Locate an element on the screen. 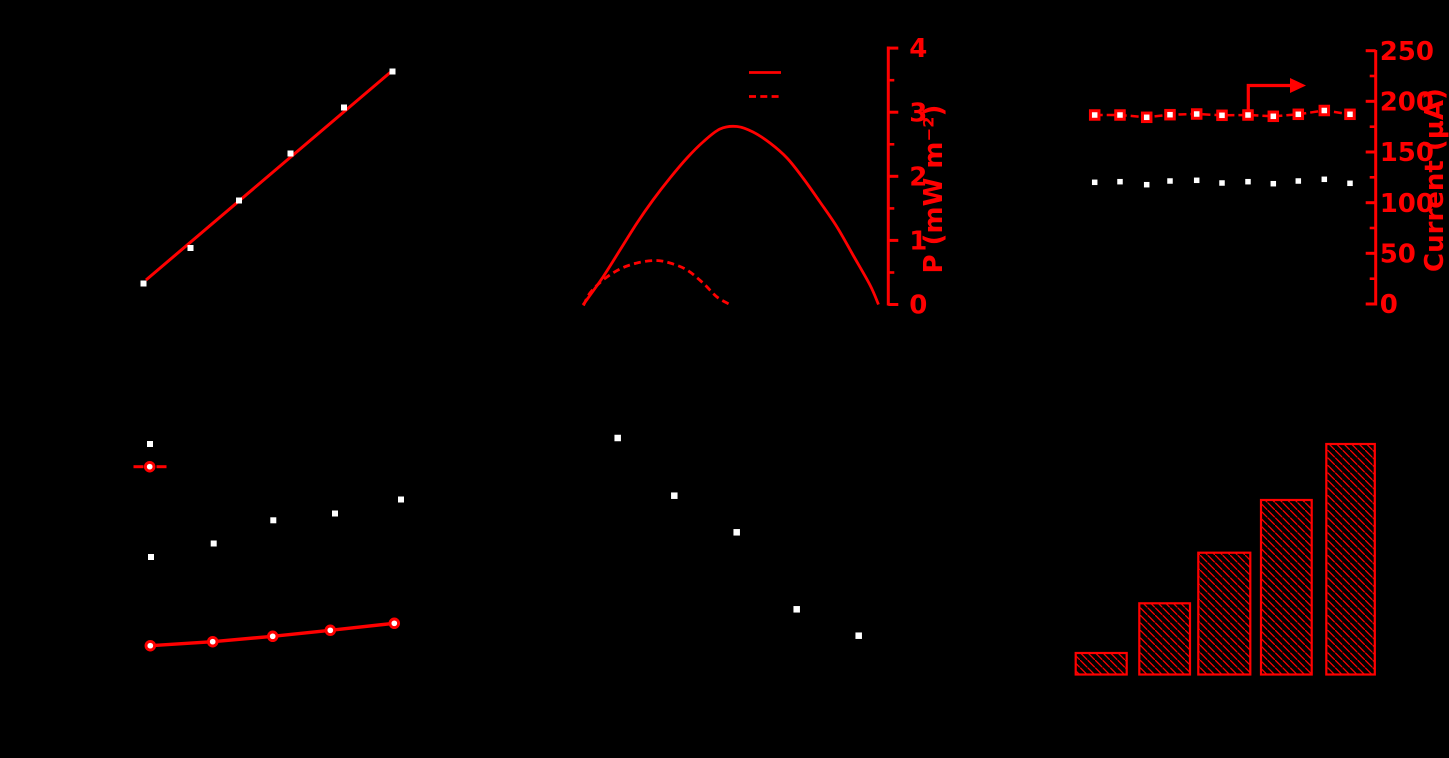 The width and height of the screenshot is (1449, 758). panel-bottom-left-legend is located at coordinates (150, 457).